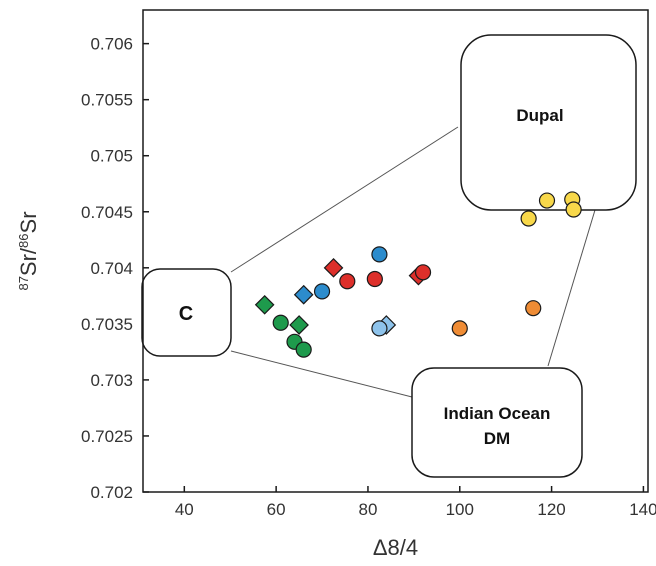  I want to click on blue-diamond-marker, so click(303, 294).